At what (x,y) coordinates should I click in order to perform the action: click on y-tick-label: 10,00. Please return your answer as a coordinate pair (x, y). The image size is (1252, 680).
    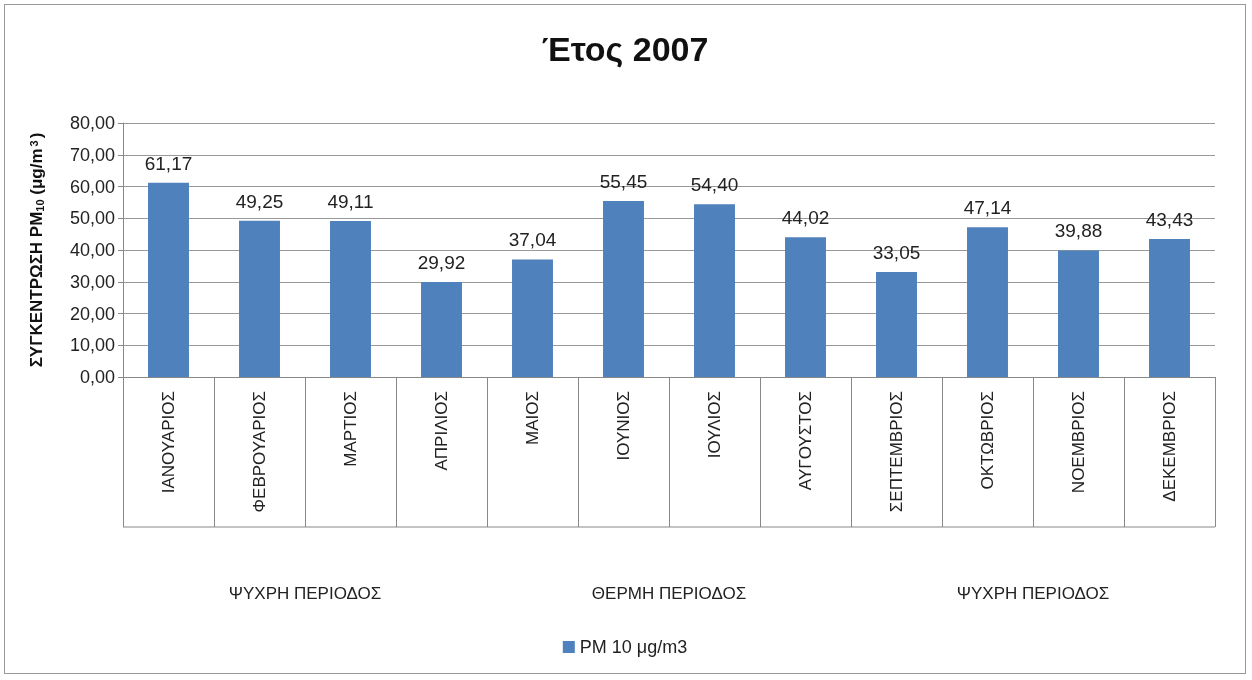
    Looking at the image, I should click on (92, 345).